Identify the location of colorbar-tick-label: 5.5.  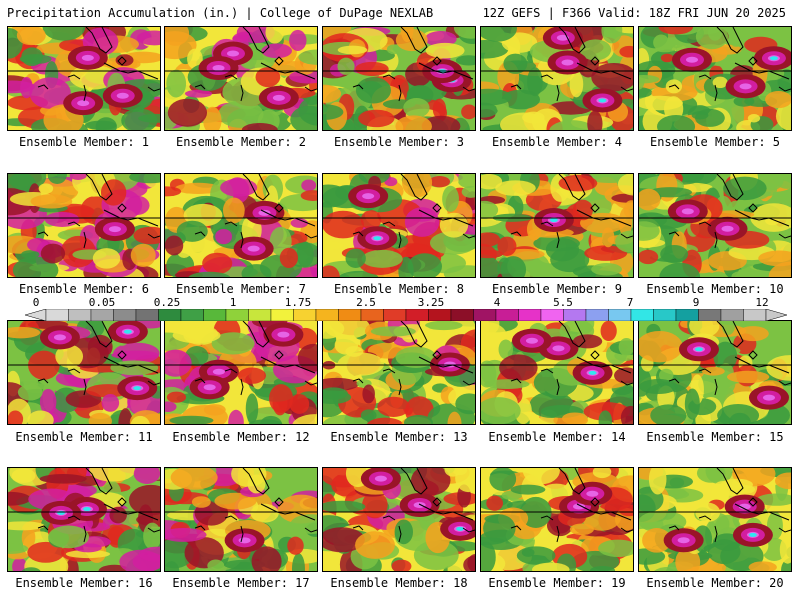
(563, 302).